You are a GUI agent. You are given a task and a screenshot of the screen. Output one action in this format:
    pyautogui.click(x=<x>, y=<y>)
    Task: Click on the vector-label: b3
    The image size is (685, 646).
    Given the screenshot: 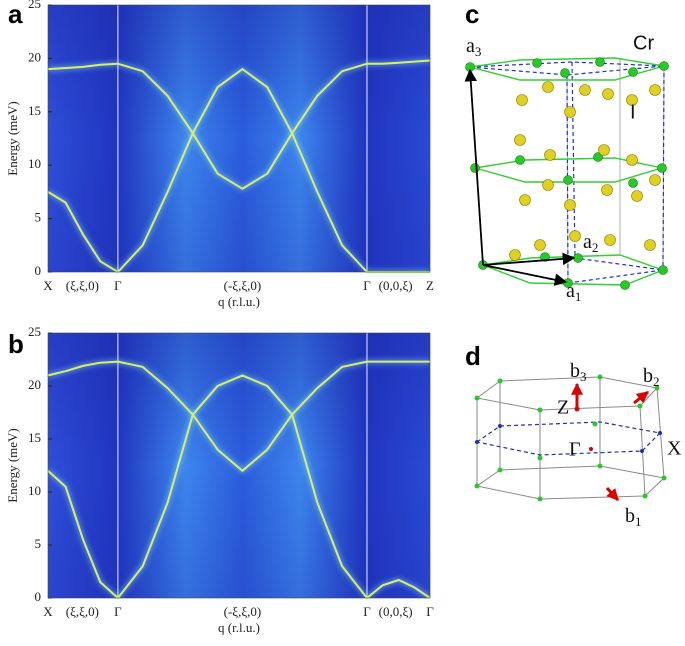 What is the action you would take?
    pyautogui.click(x=578, y=372)
    